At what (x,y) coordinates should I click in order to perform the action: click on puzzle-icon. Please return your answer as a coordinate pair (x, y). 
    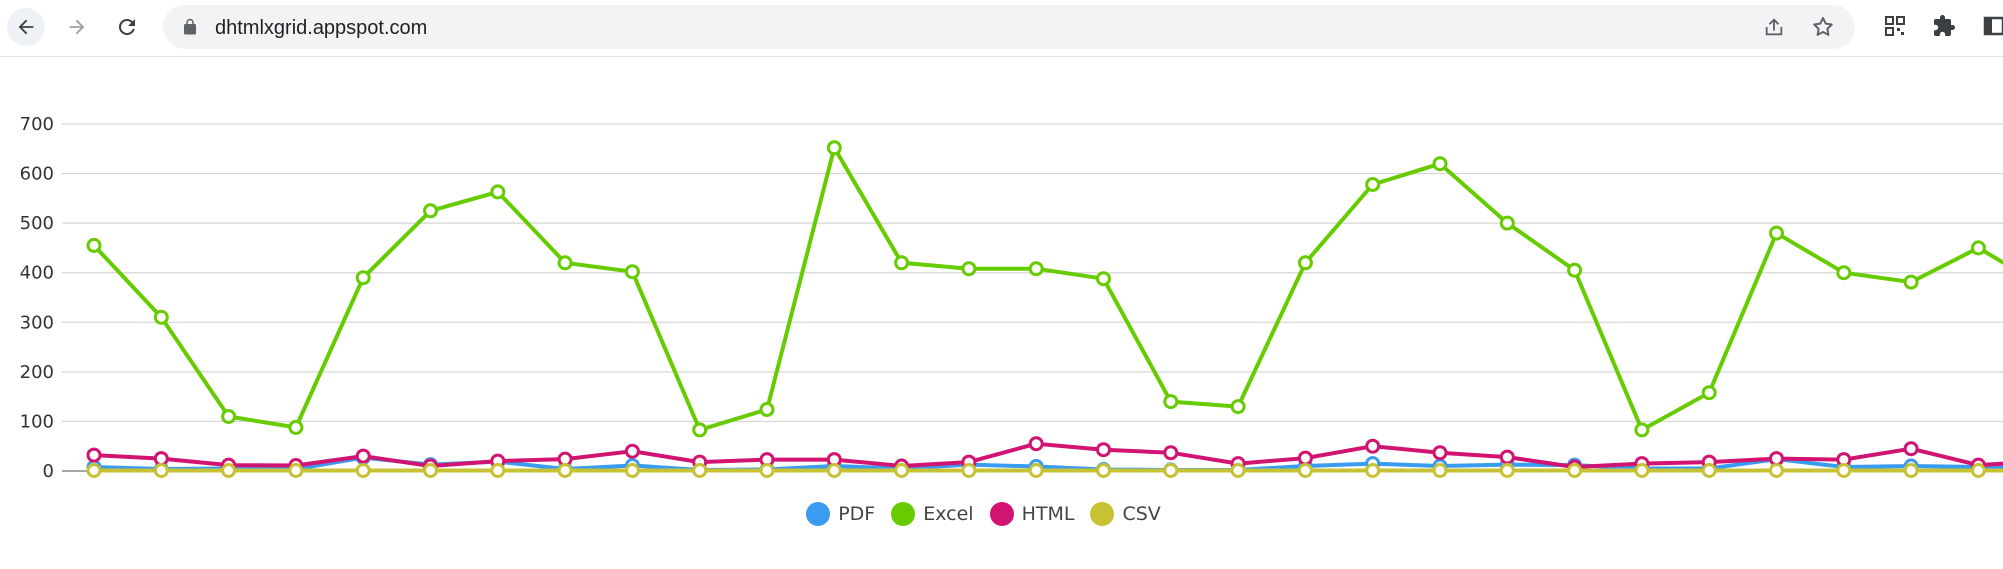
    Looking at the image, I should click on (1944, 26).